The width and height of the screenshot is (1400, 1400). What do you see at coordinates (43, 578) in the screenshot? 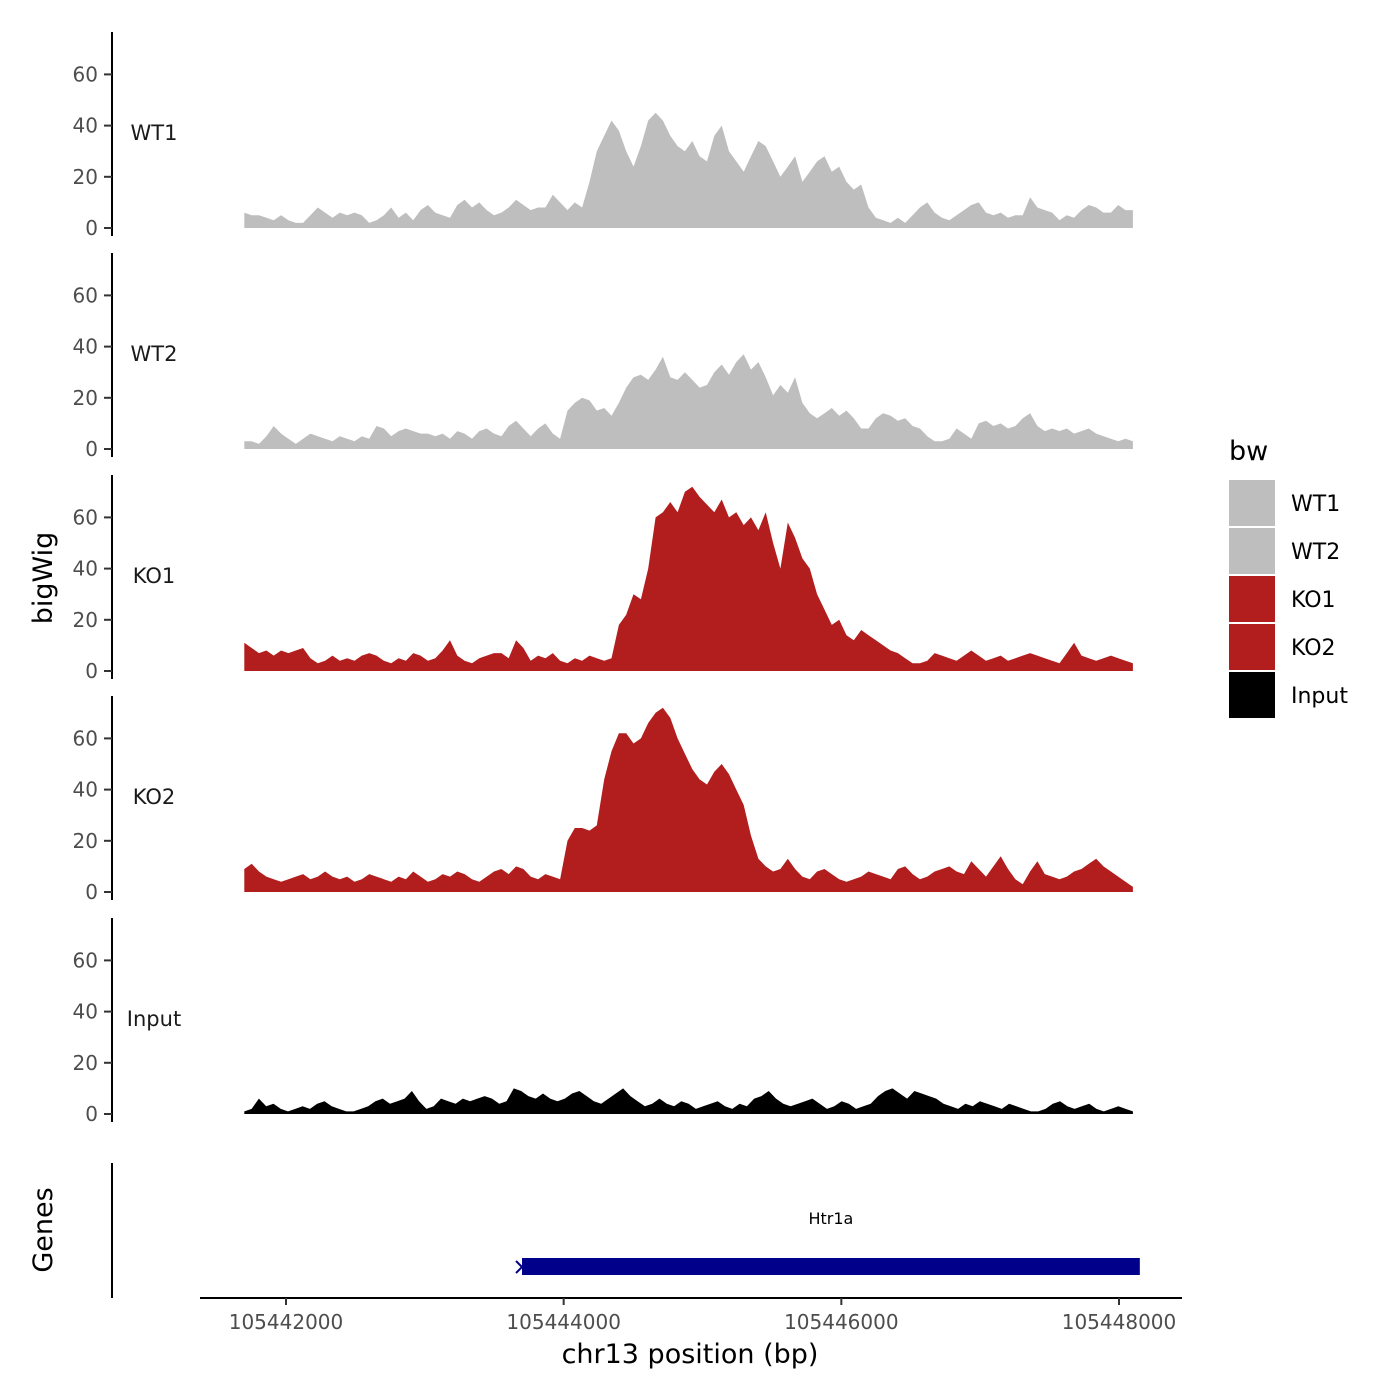
I see `y-axis-title: bigWig` at bounding box center [43, 578].